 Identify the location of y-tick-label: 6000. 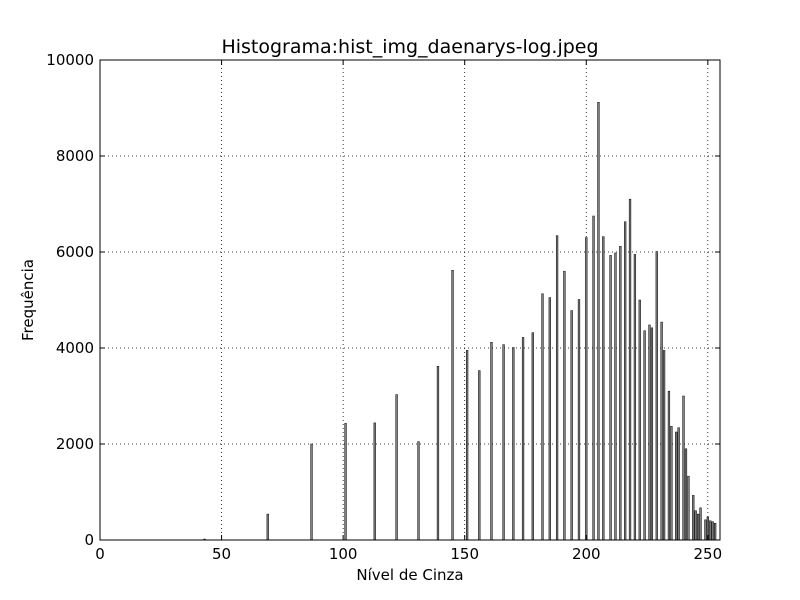
(75, 252).